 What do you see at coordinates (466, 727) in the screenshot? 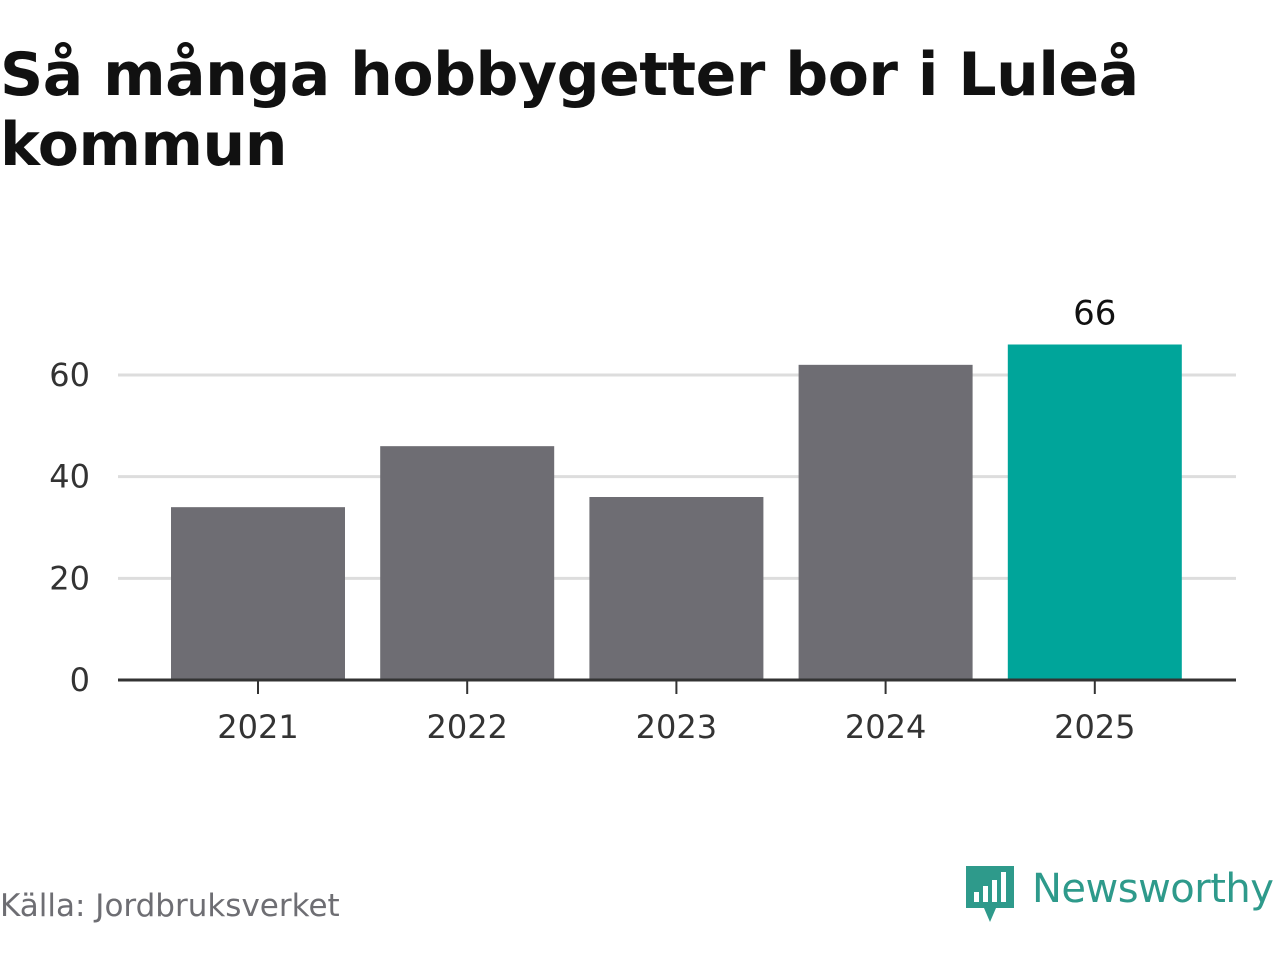
I see `x-tick-label-2022: 2022` at bounding box center [466, 727].